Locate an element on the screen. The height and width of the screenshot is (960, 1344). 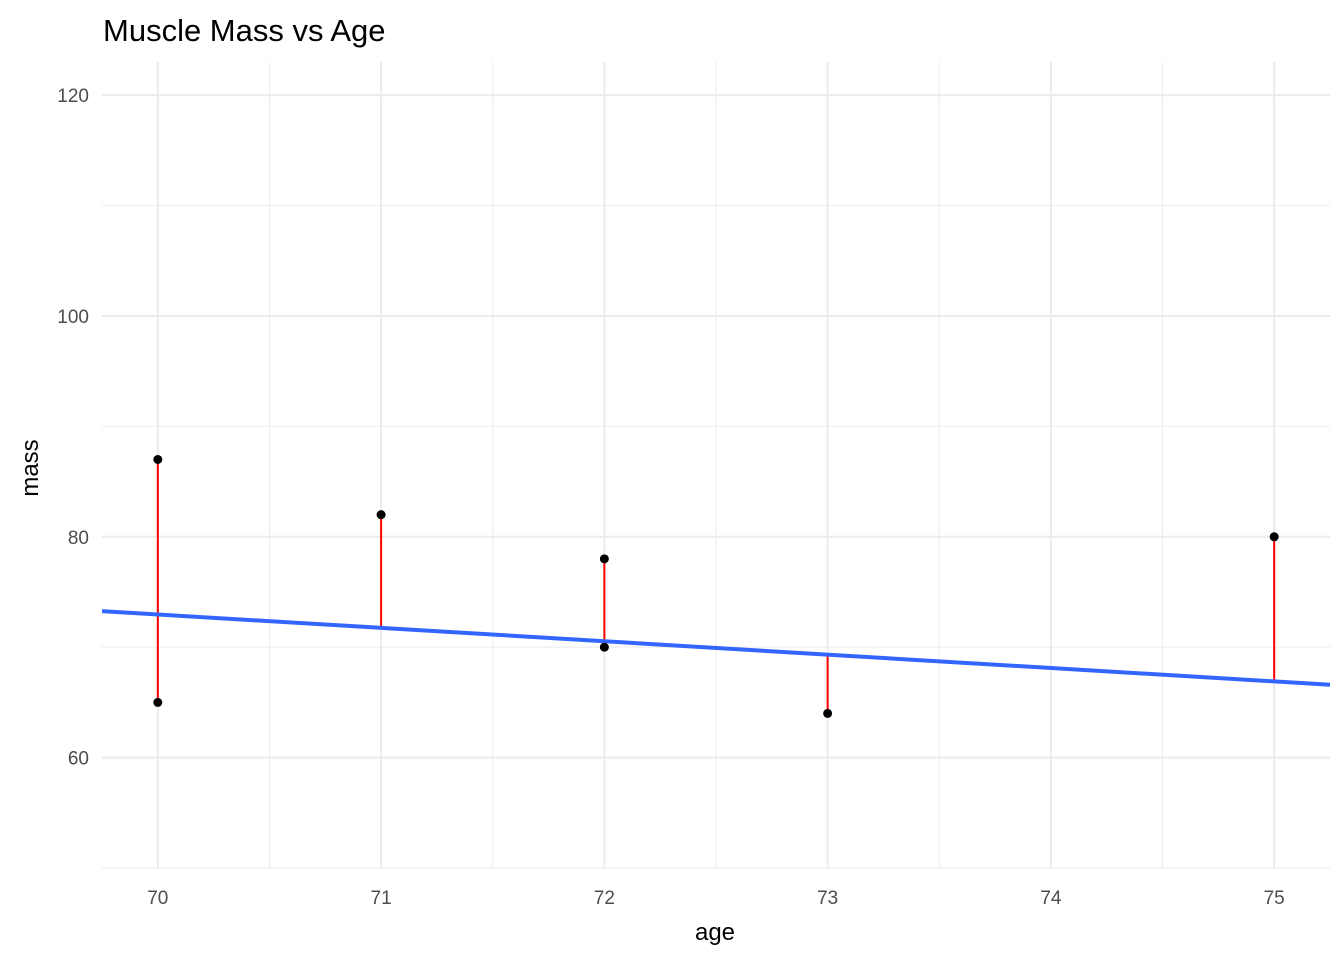
x-tick-label: 71 is located at coordinates (381, 898).